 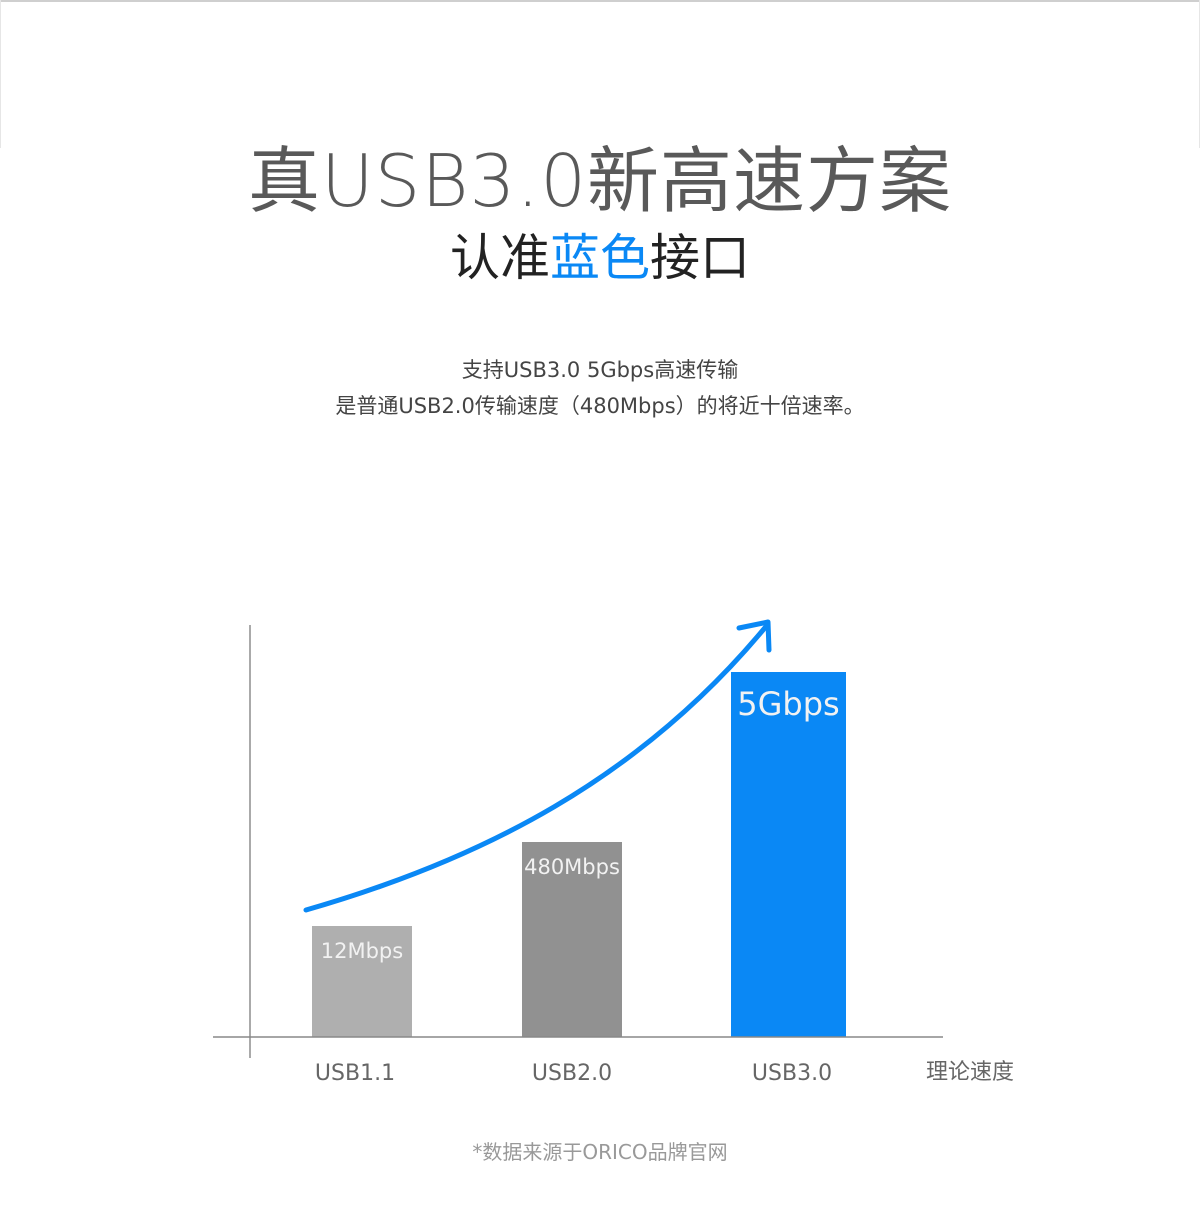 I want to click on left-border, so click(x=0, y=74).